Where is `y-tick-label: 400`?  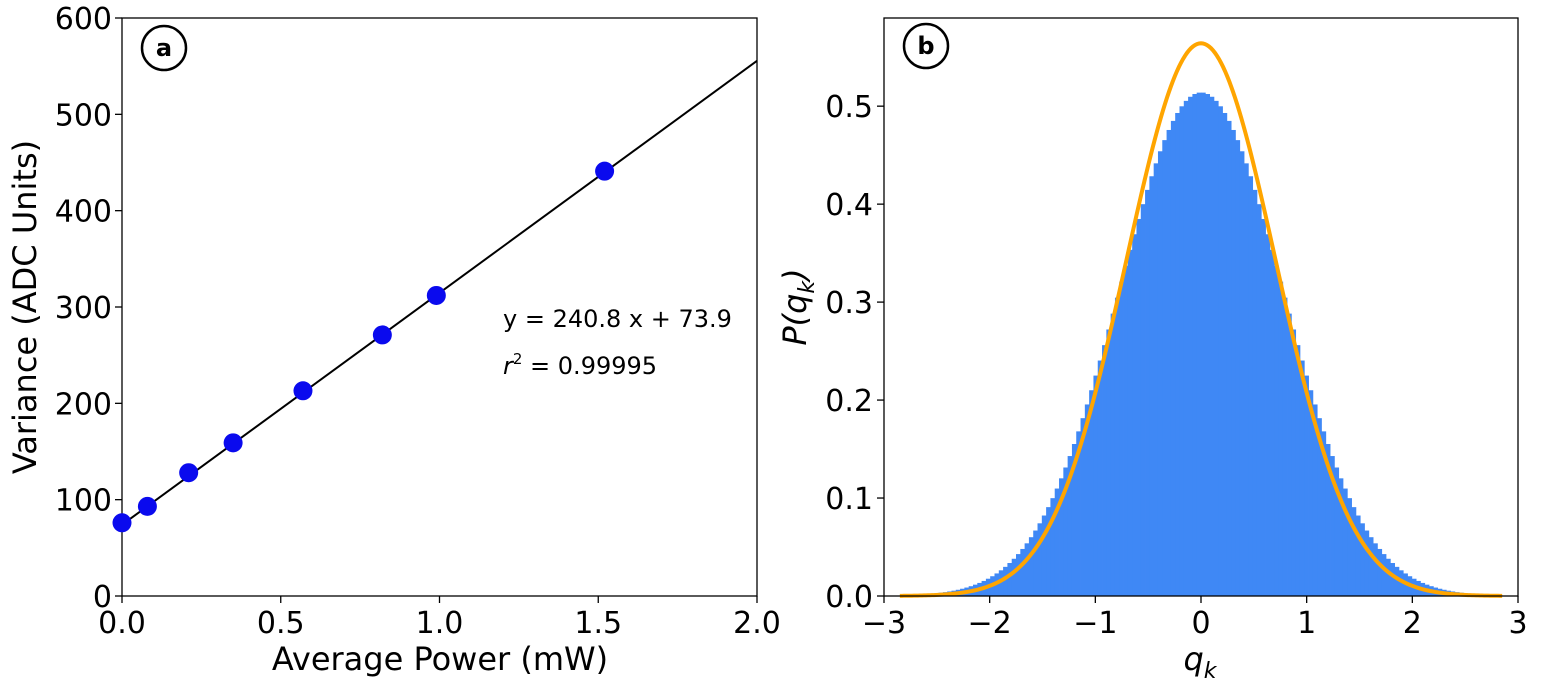
y-tick-label: 400 is located at coordinates (83, 212).